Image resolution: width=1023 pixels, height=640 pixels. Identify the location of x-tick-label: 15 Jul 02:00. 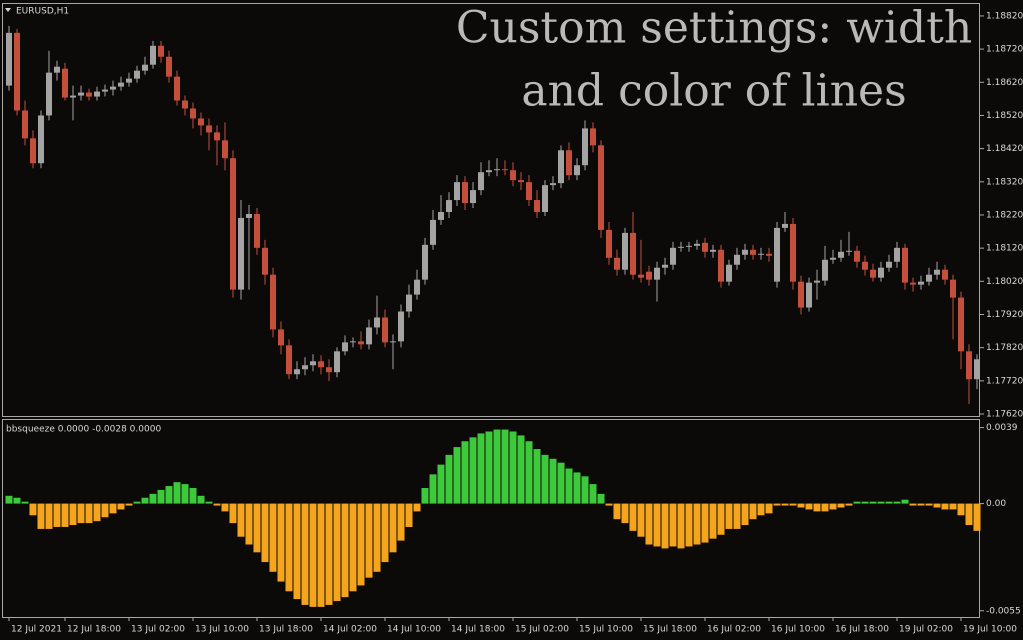
(542, 630).